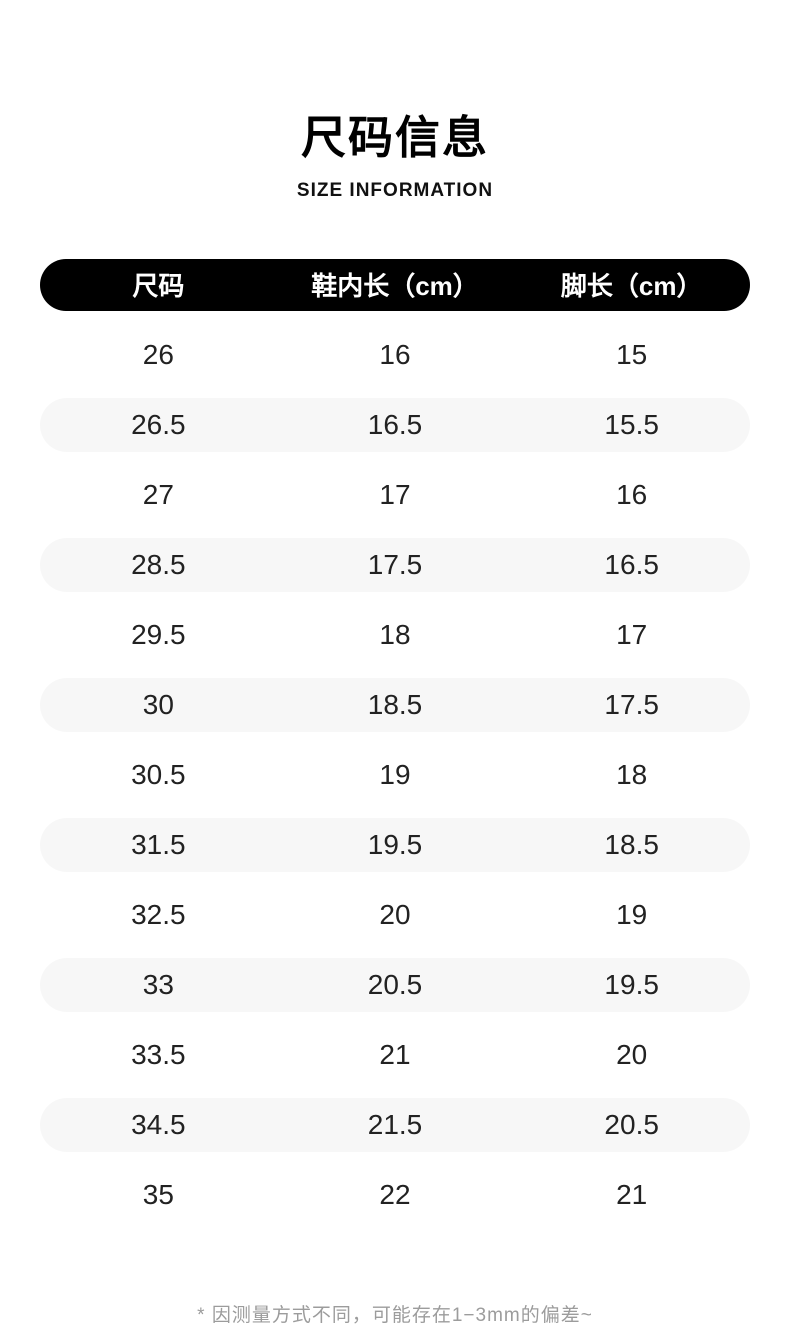 The height and width of the screenshot is (1339, 790). What do you see at coordinates (158, 286) in the screenshot?
I see `header-cell-size: 尺码` at bounding box center [158, 286].